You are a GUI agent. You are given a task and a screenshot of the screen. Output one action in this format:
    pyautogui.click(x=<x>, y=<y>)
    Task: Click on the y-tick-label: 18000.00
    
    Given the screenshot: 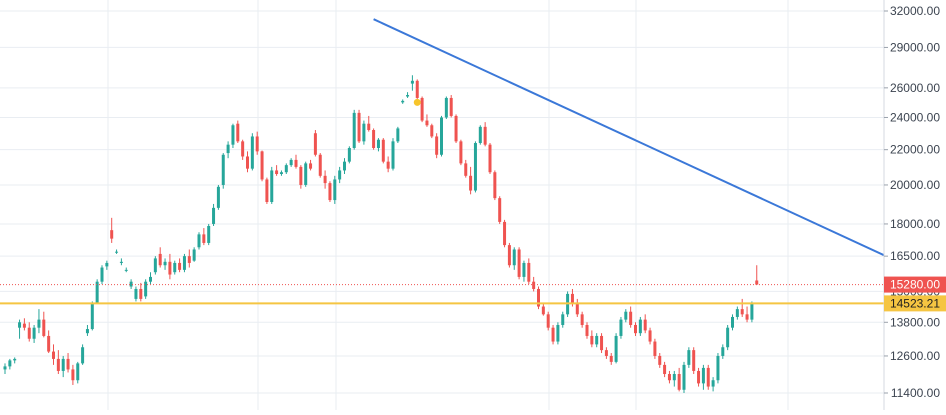 What is the action you would take?
    pyautogui.click(x=915, y=224)
    